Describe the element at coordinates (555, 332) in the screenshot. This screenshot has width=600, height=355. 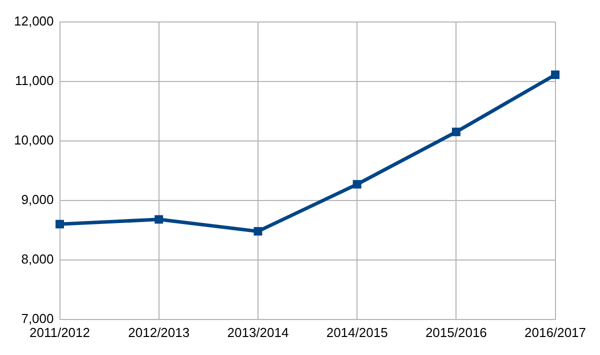
I see `x-tick-label: 2016/2017` at that location.